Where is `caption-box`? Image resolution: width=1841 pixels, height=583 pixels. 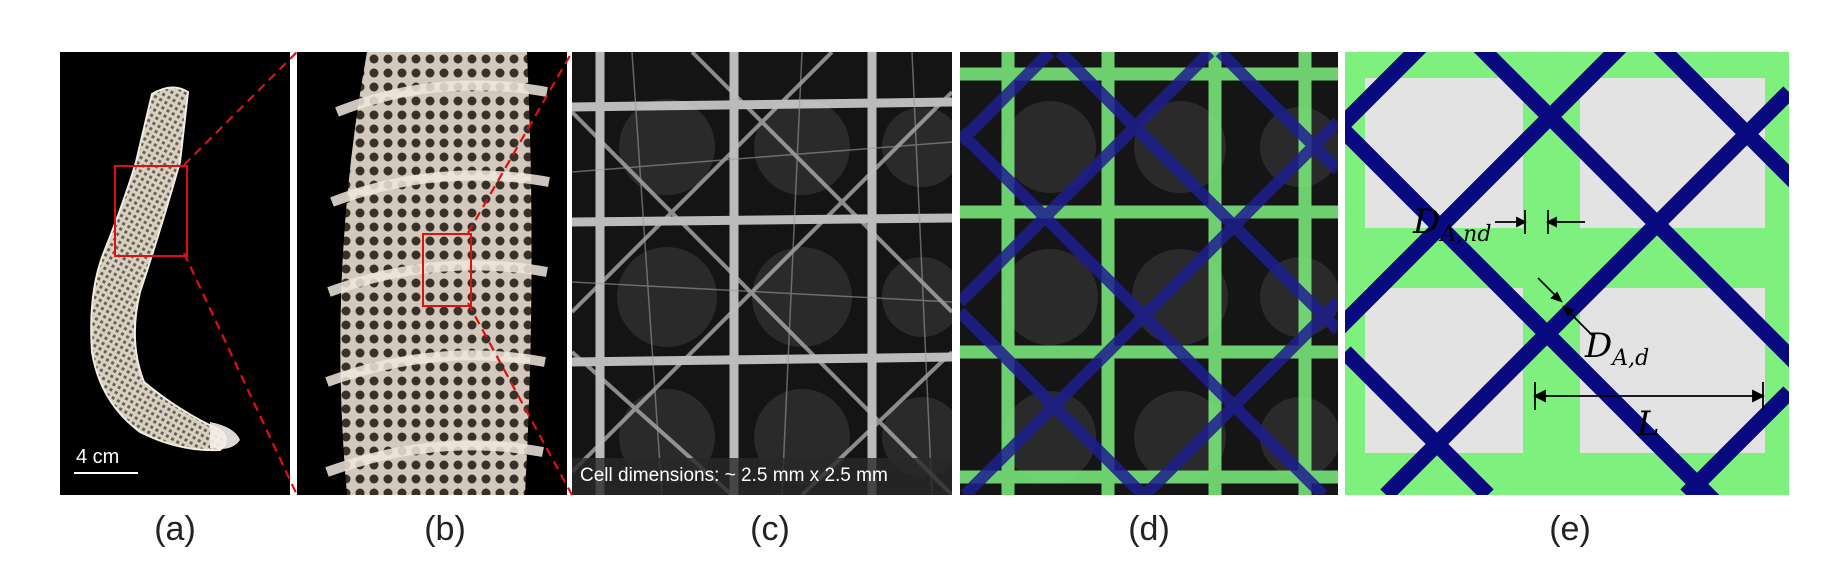 caption-box is located at coordinates (762, 476).